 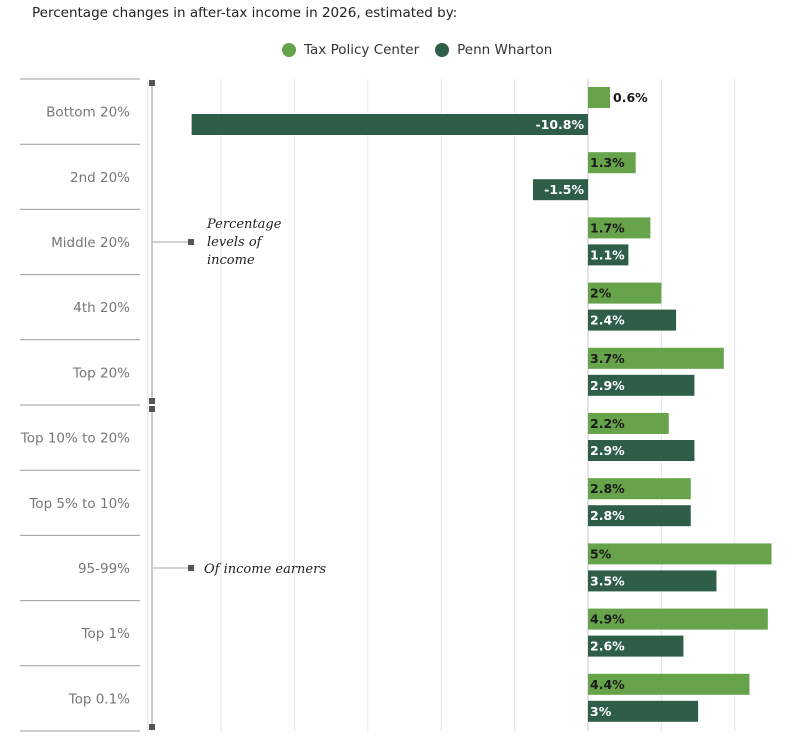 What do you see at coordinates (289, 50) in the screenshot?
I see `legend-swatch-tax-policy-center` at bounding box center [289, 50].